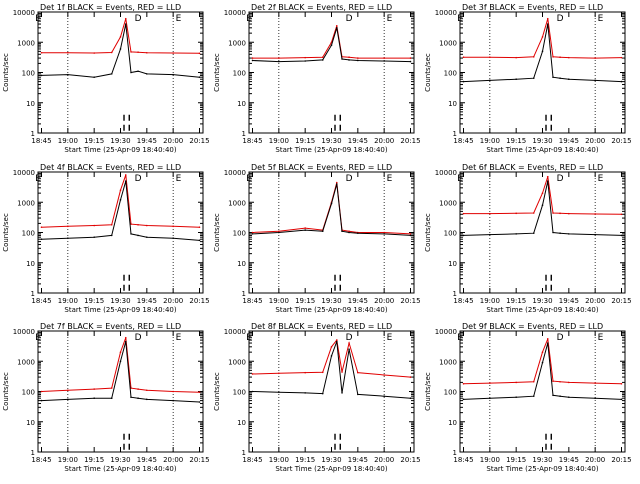 The width and height of the screenshot is (640, 484). Describe the element at coordinates (410, 460) in the screenshot. I see `x-tick-label: 20:15` at that location.